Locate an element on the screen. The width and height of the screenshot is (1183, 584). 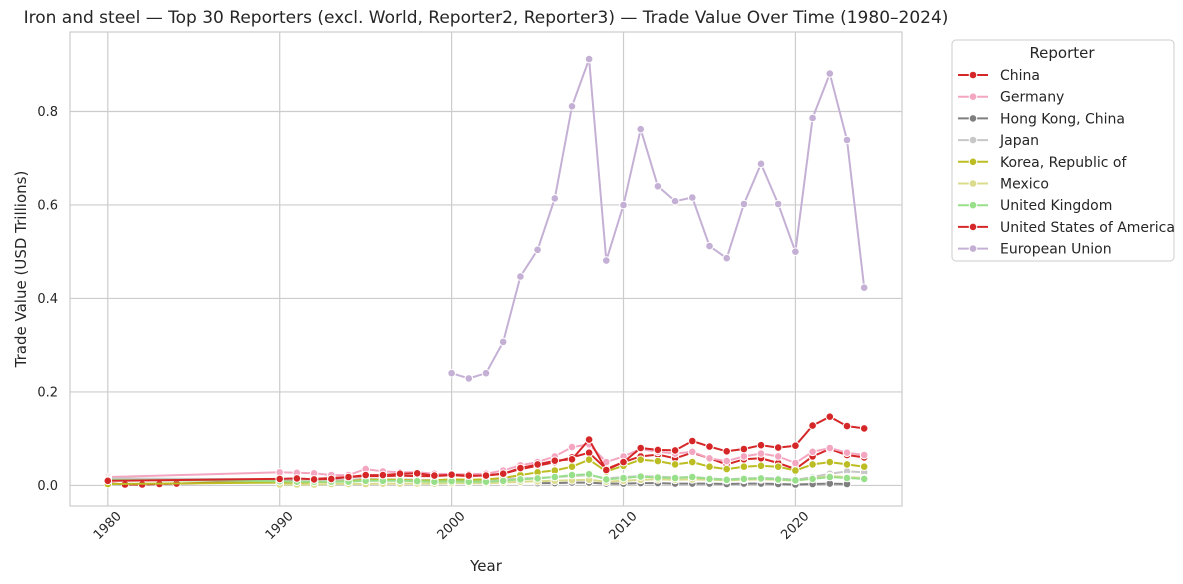
legend-item-hong-kong-china: Hong Kong, China is located at coordinates (1041, 119).